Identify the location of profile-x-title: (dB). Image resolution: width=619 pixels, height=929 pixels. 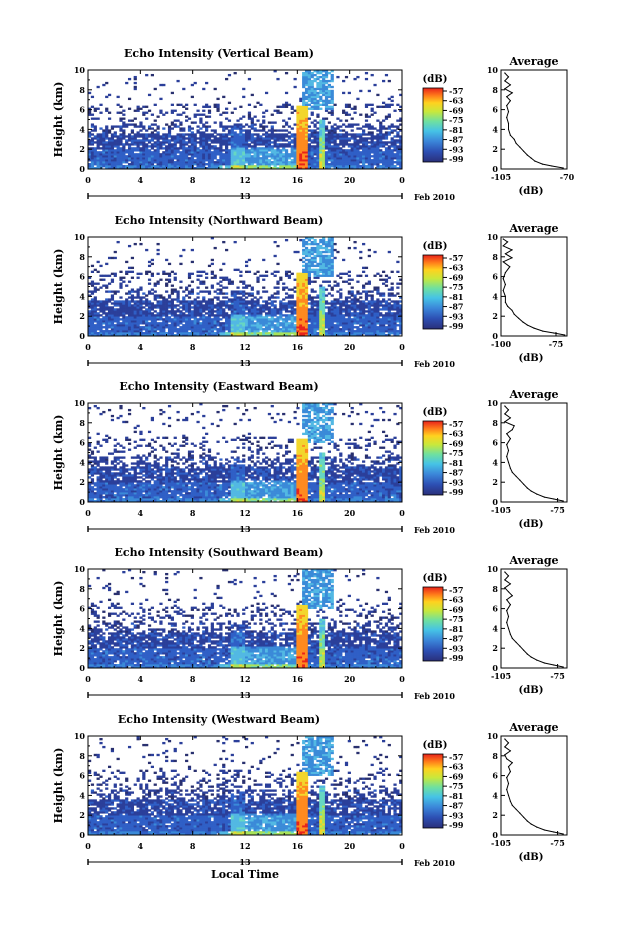
(531, 191).